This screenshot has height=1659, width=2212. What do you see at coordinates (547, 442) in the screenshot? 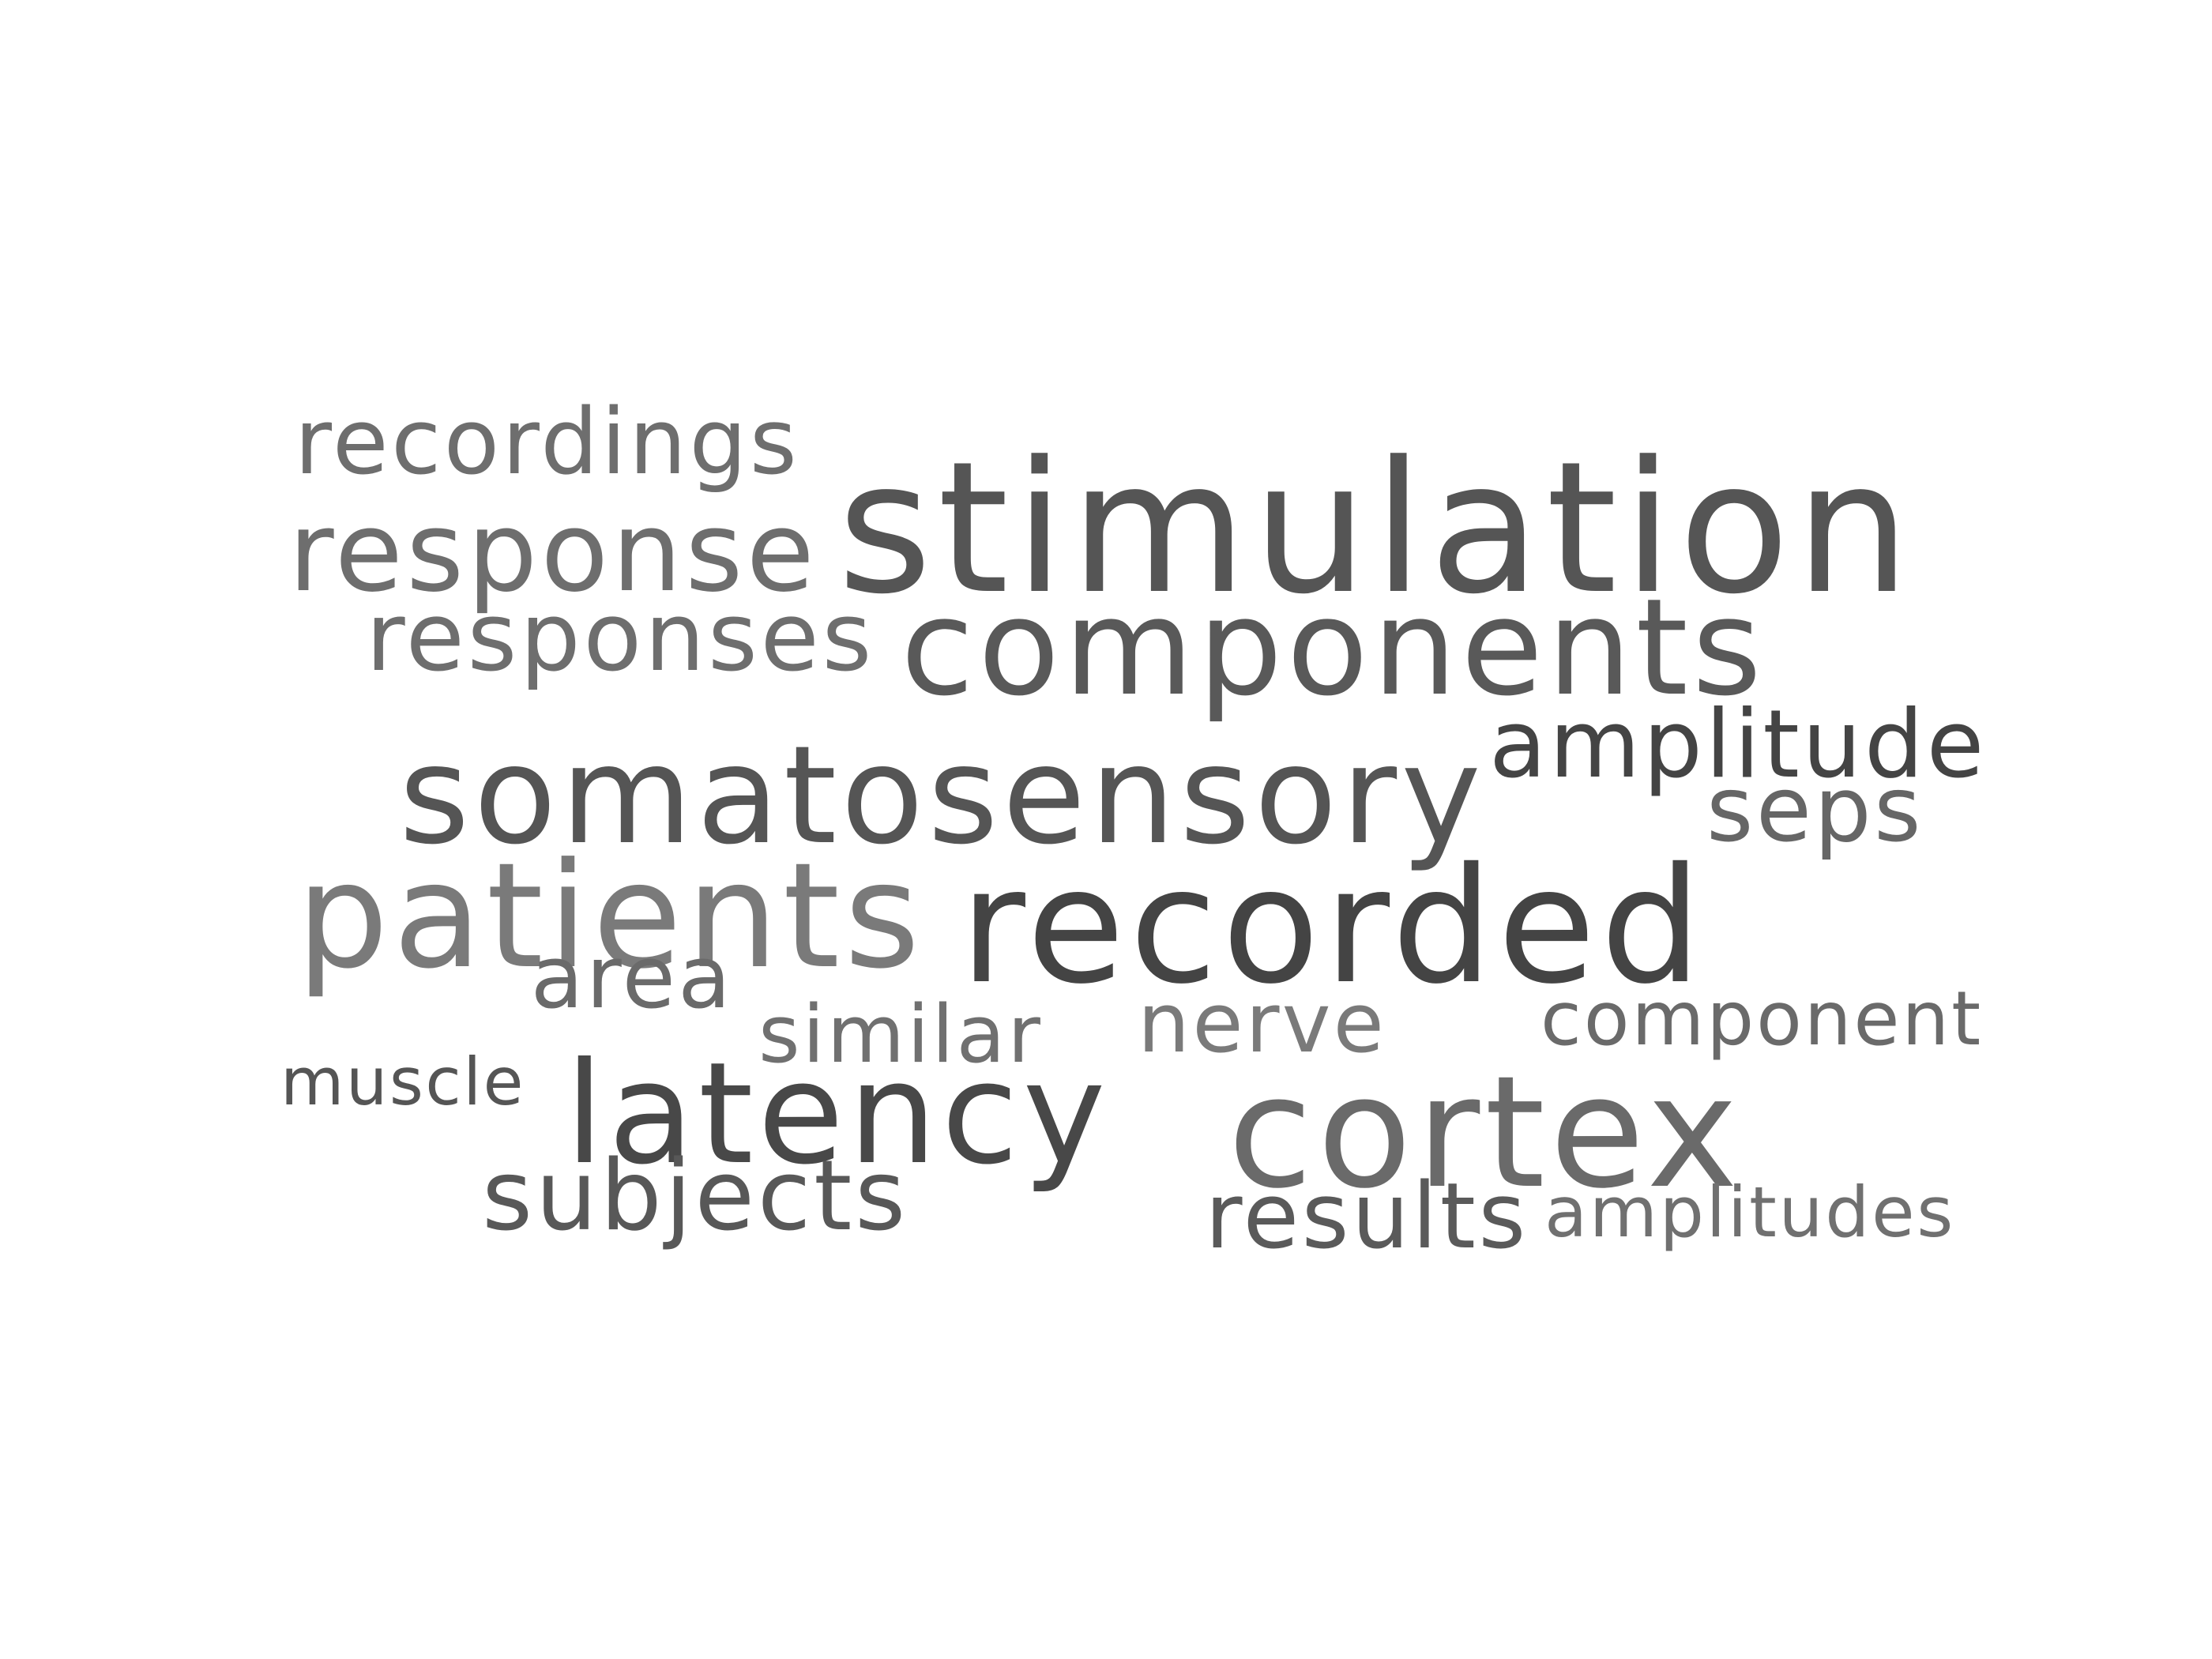
I see `word-recordings: recordings` at bounding box center [547, 442].